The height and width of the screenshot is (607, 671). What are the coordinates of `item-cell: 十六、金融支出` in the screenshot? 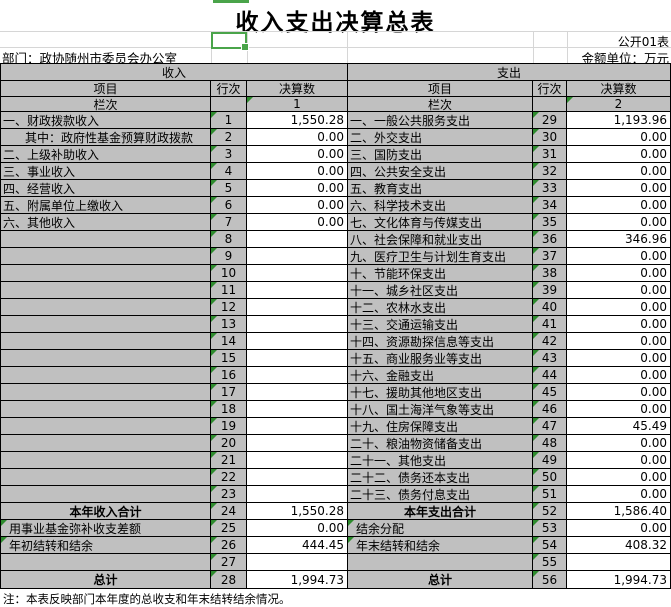 It's located at (440, 375).